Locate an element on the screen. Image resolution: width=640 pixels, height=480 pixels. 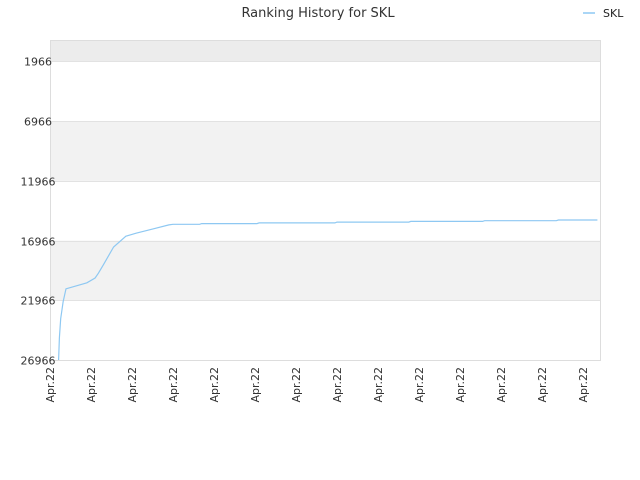
chart-title: Ranking History for SKL is located at coordinates (318, 13).